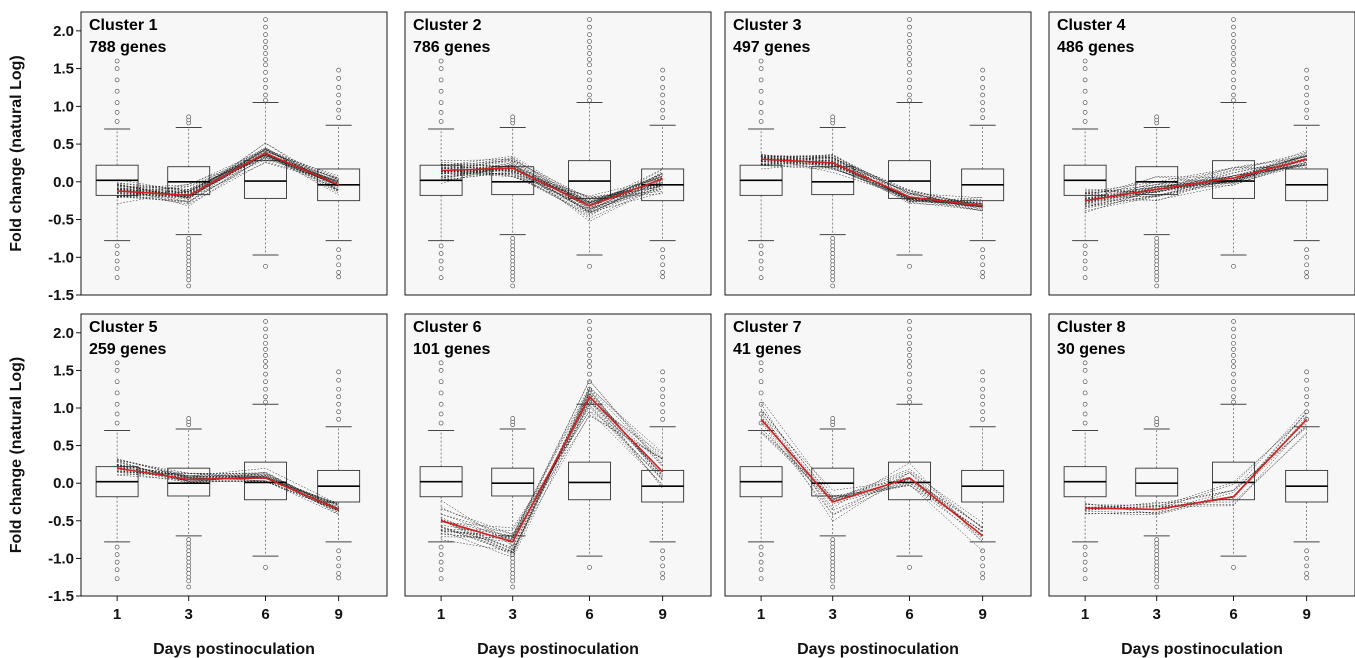 The image size is (1355, 658). I want to click on cluster-gene-count: 259 genes, so click(127, 349).